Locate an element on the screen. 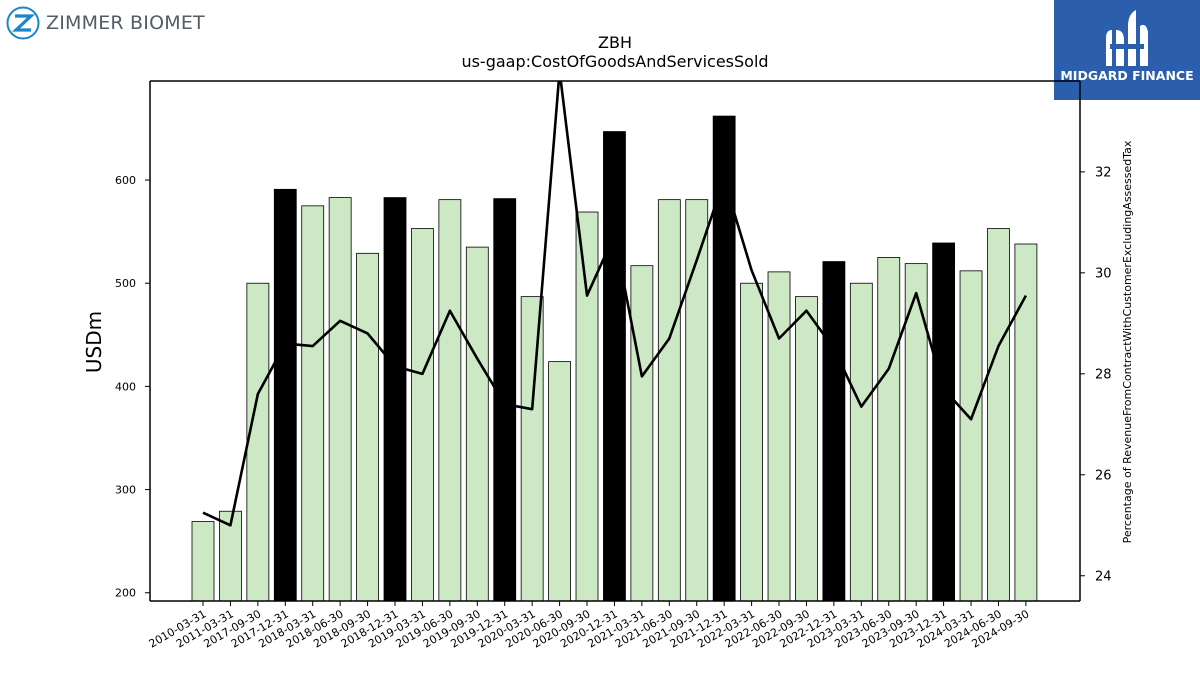 The height and width of the screenshot is (675, 1200). publisher-name: MIDGARD FINANCE is located at coordinates (1127, 75).